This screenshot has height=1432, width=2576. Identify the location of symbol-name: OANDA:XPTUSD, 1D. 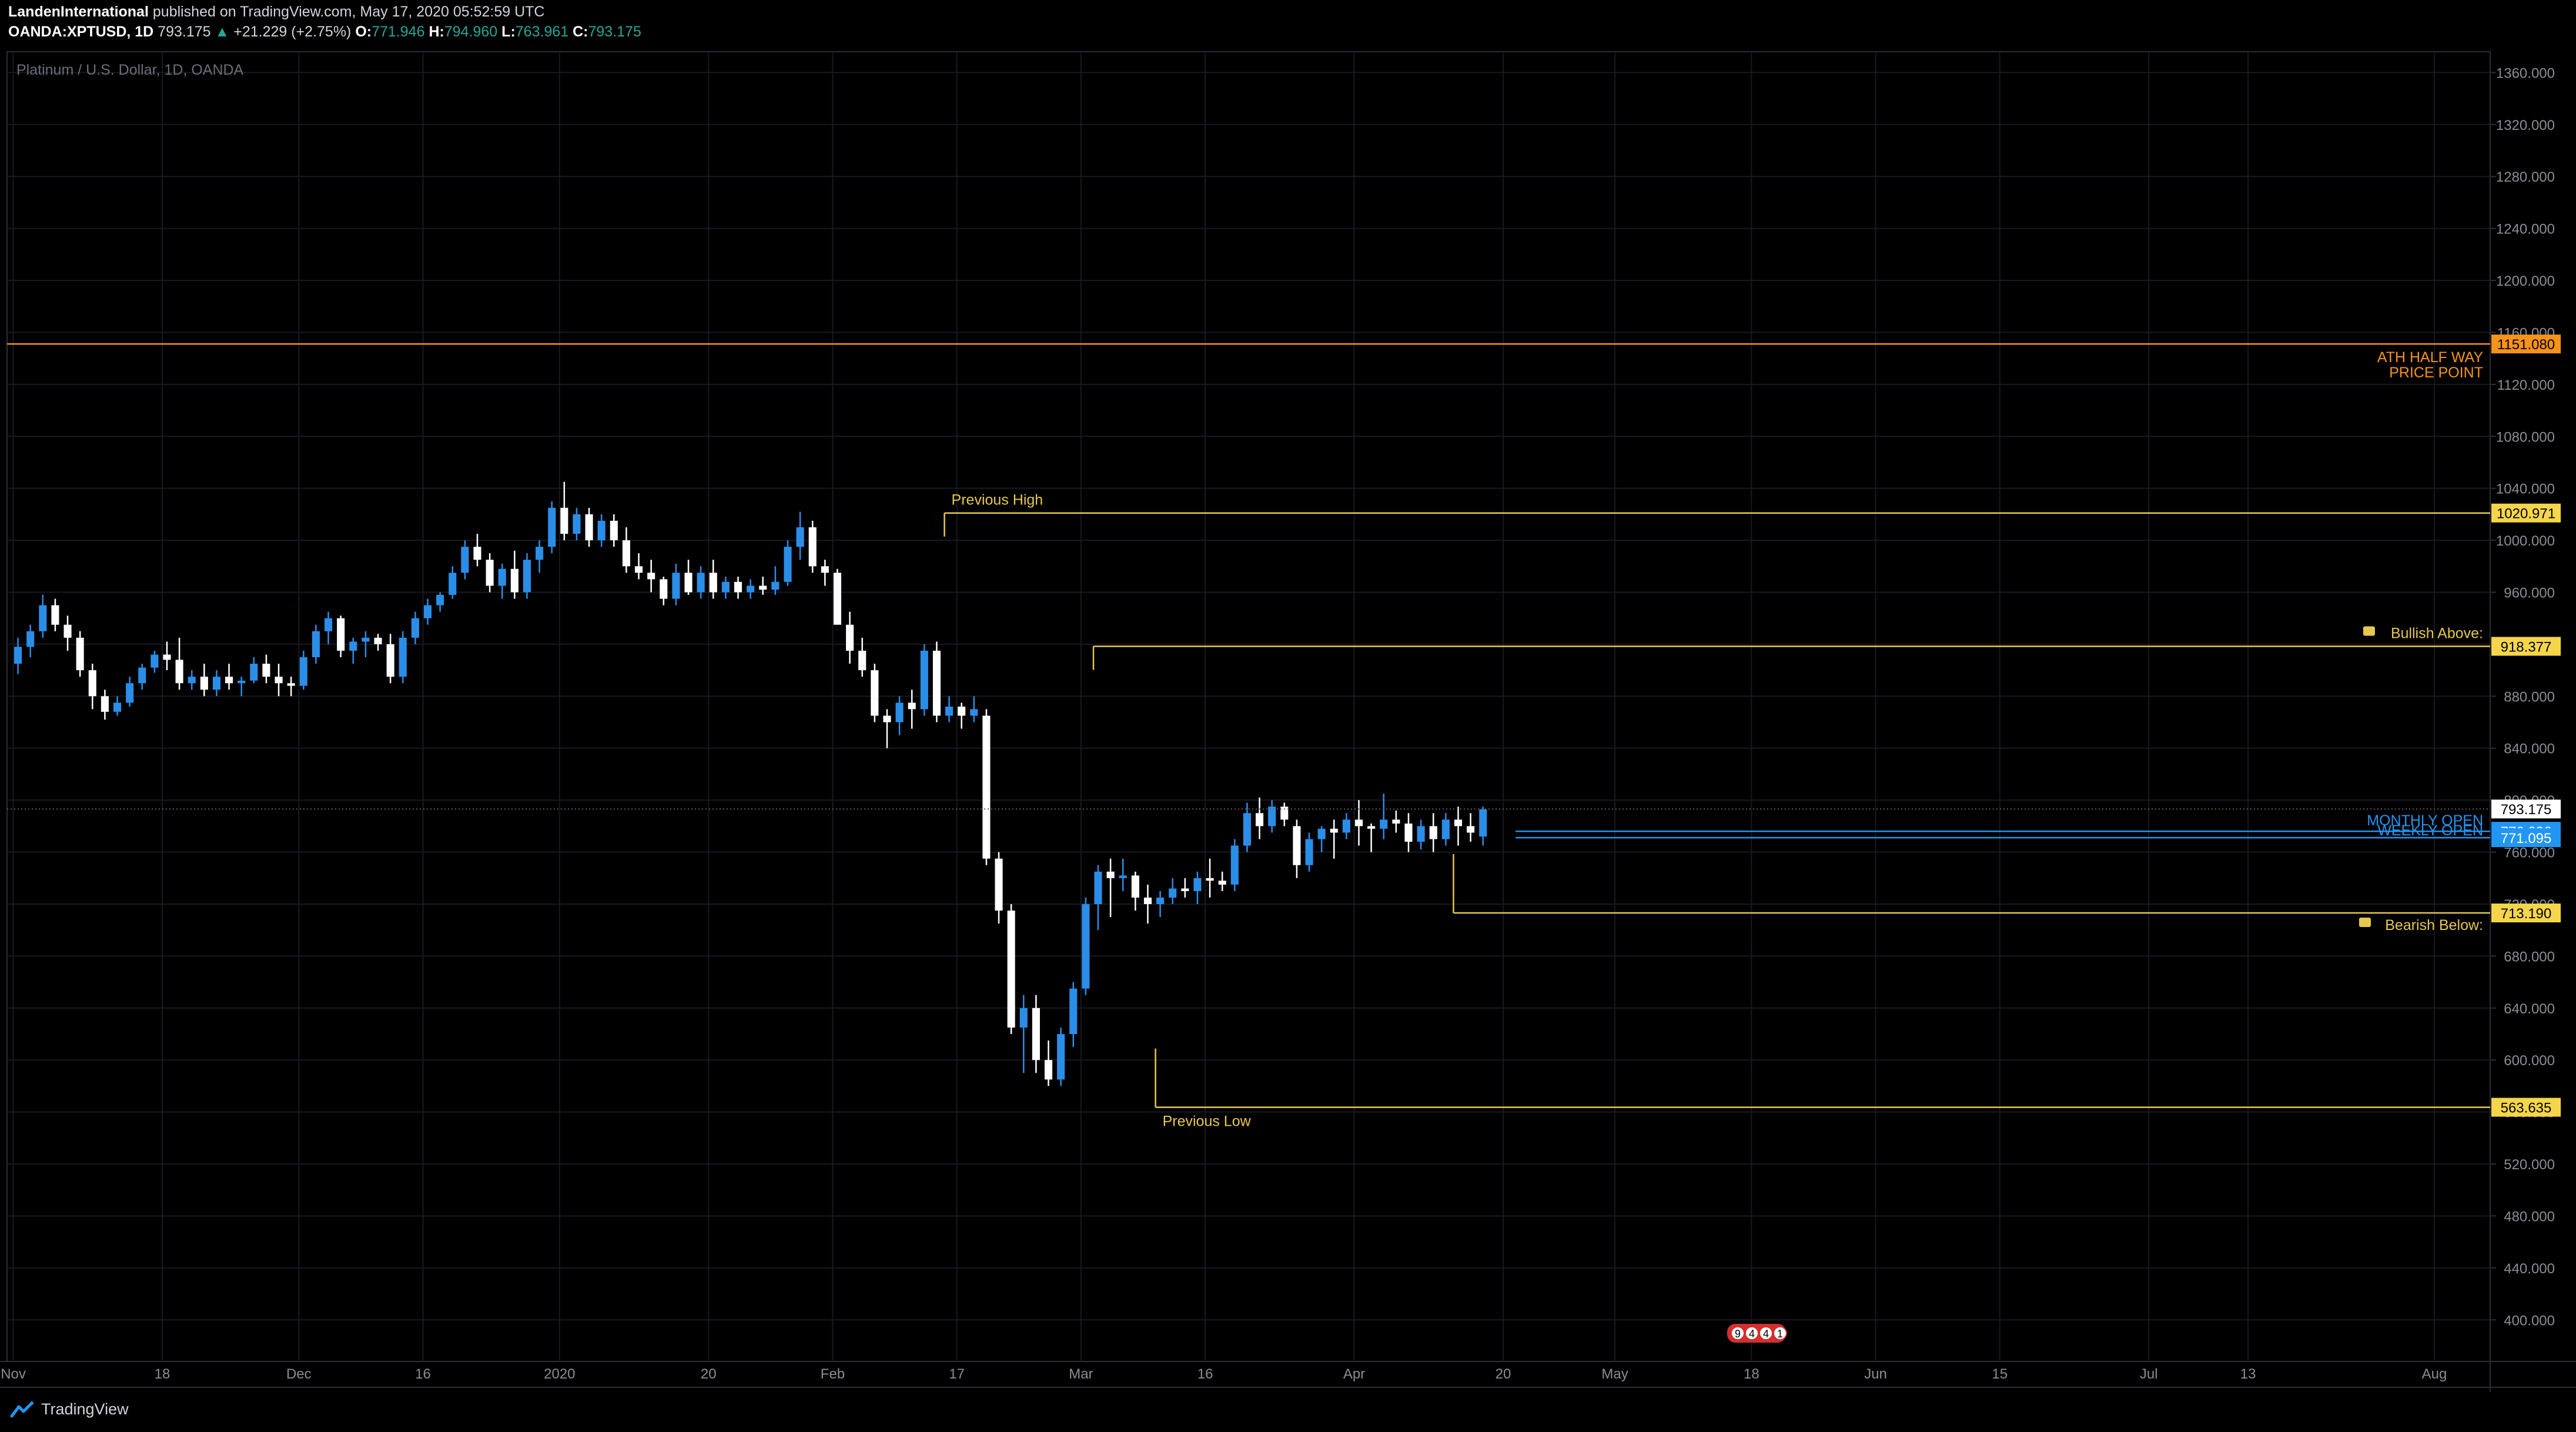
(81, 32).